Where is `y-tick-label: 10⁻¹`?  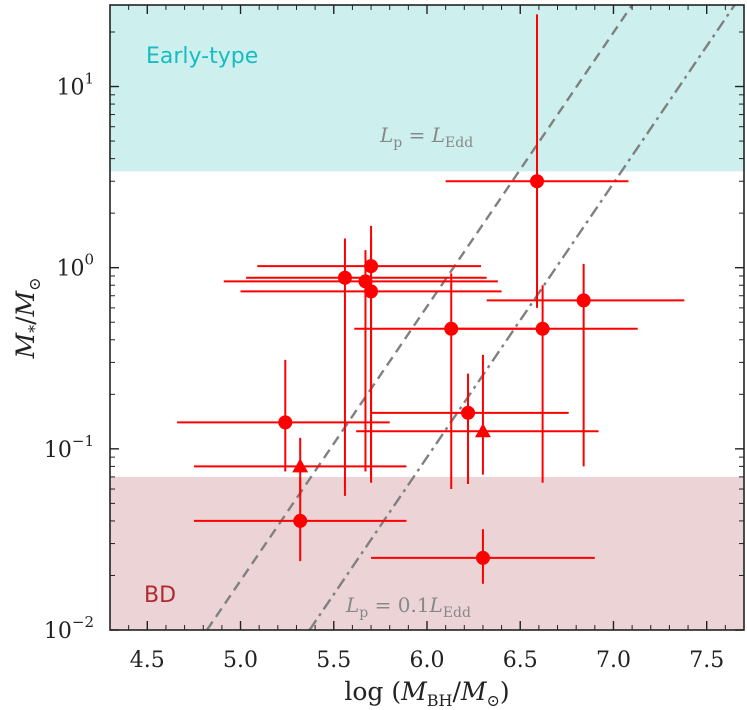
y-tick-label: 10⁻¹ is located at coordinates (69, 447).